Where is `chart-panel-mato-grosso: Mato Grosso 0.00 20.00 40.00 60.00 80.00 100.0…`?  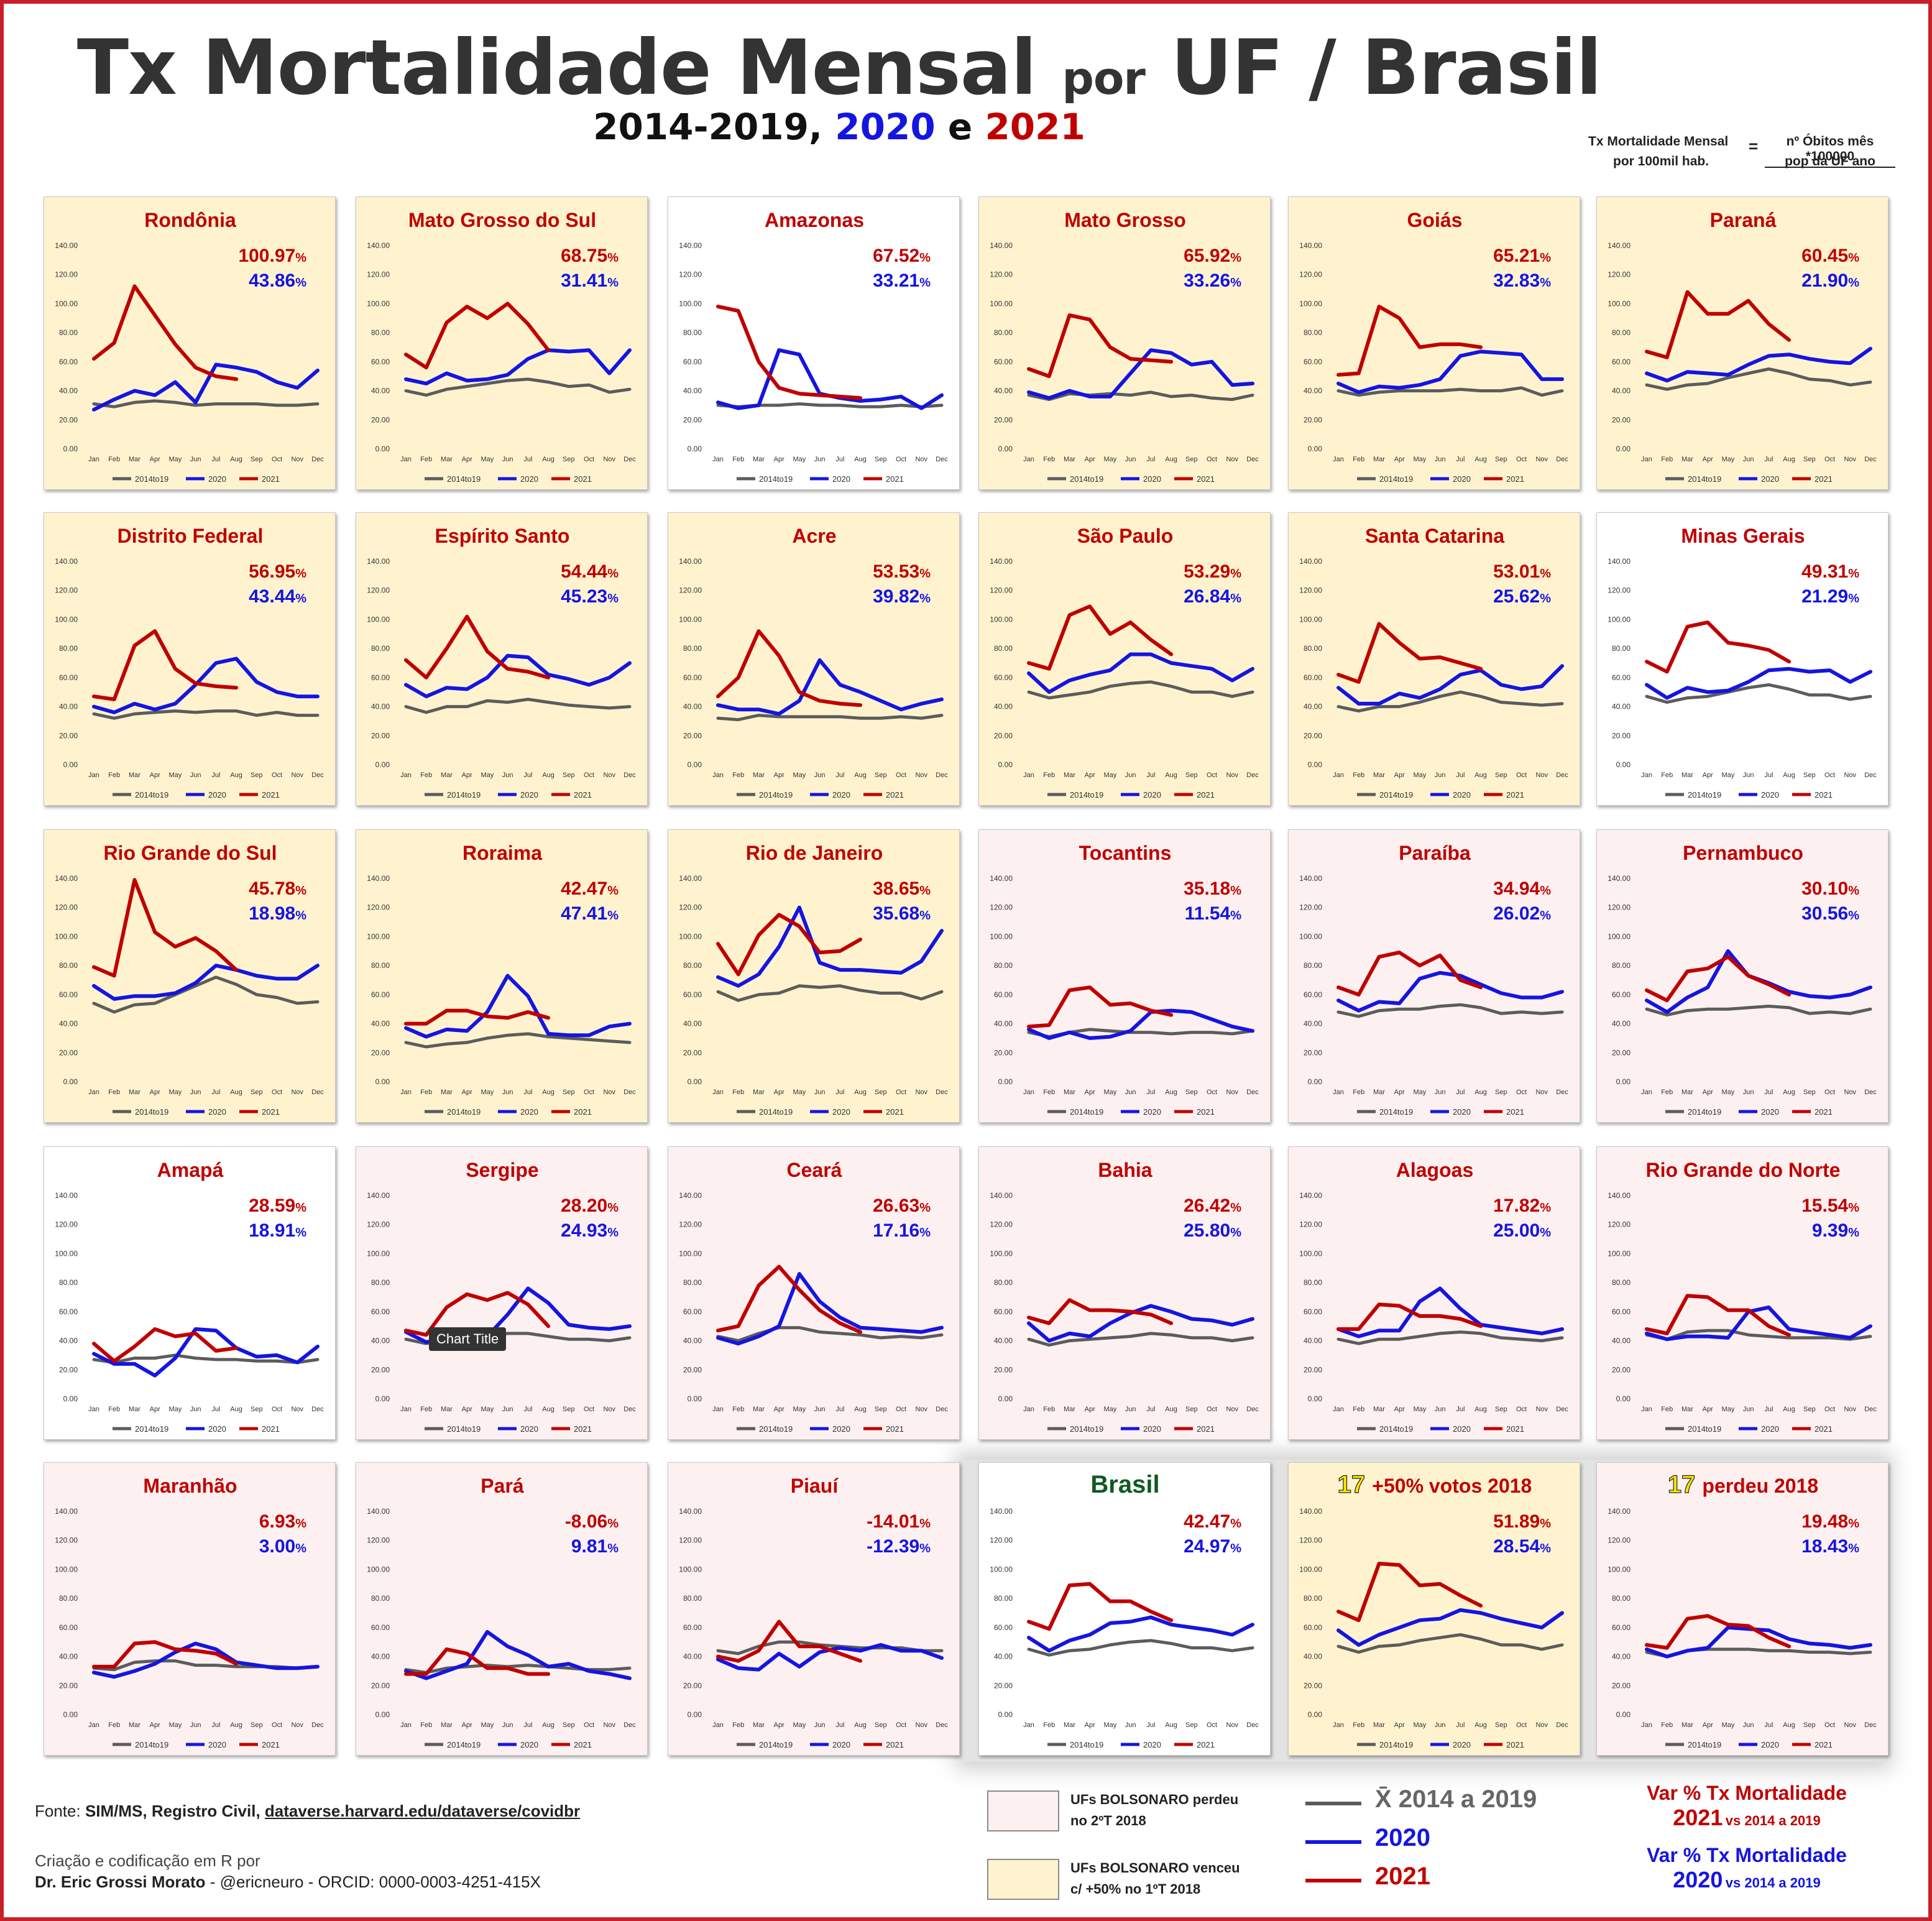
chart-panel-mato-grosso: Mato Grosso 0.00 20.00 40.00 60.00 80.00 100.0… is located at coordinates (1124, 343).